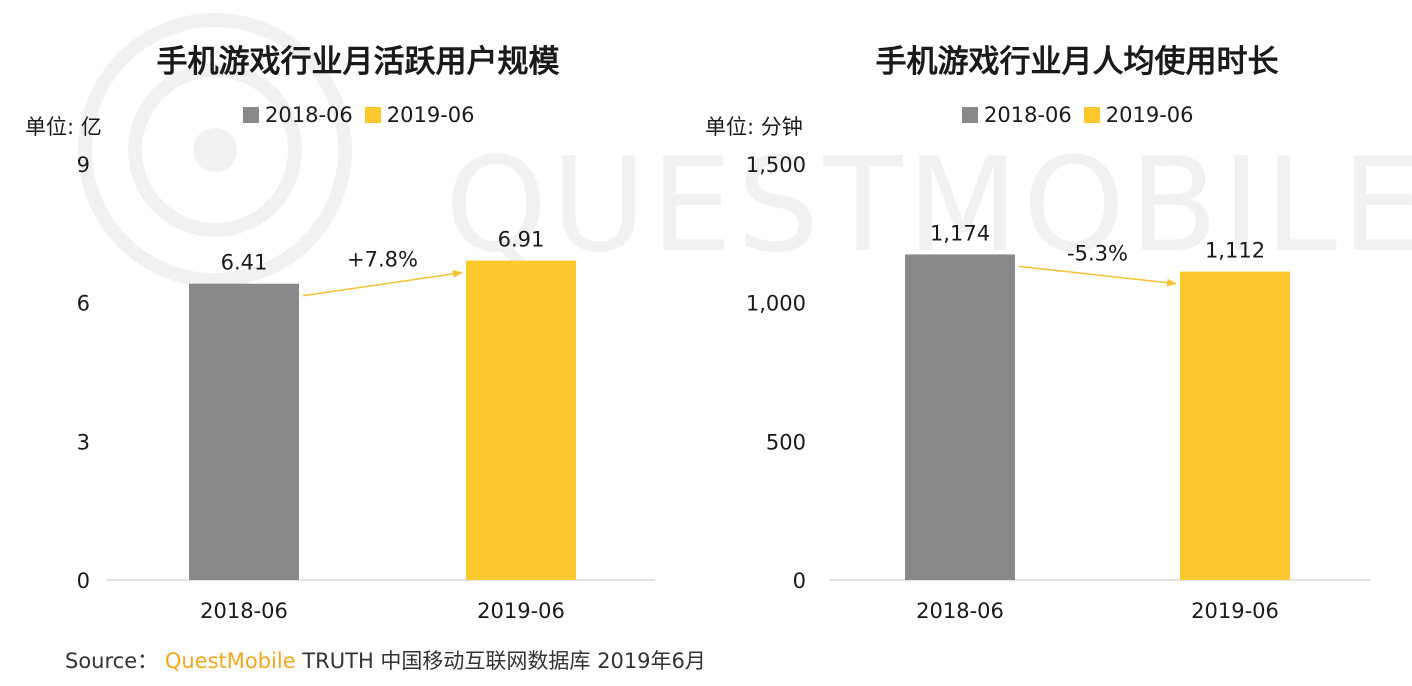  I want to click on chart2-value-label: 1,112, so click(1235, 251).